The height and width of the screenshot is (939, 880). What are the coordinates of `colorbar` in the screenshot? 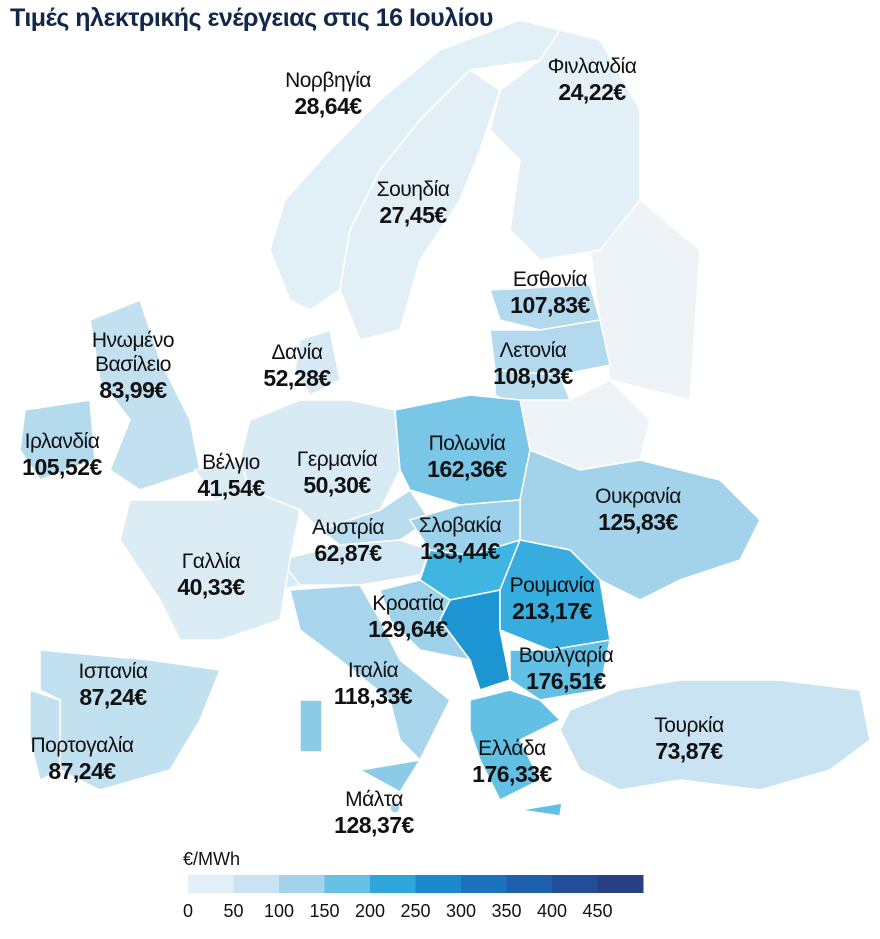 It's located at (416, 884).